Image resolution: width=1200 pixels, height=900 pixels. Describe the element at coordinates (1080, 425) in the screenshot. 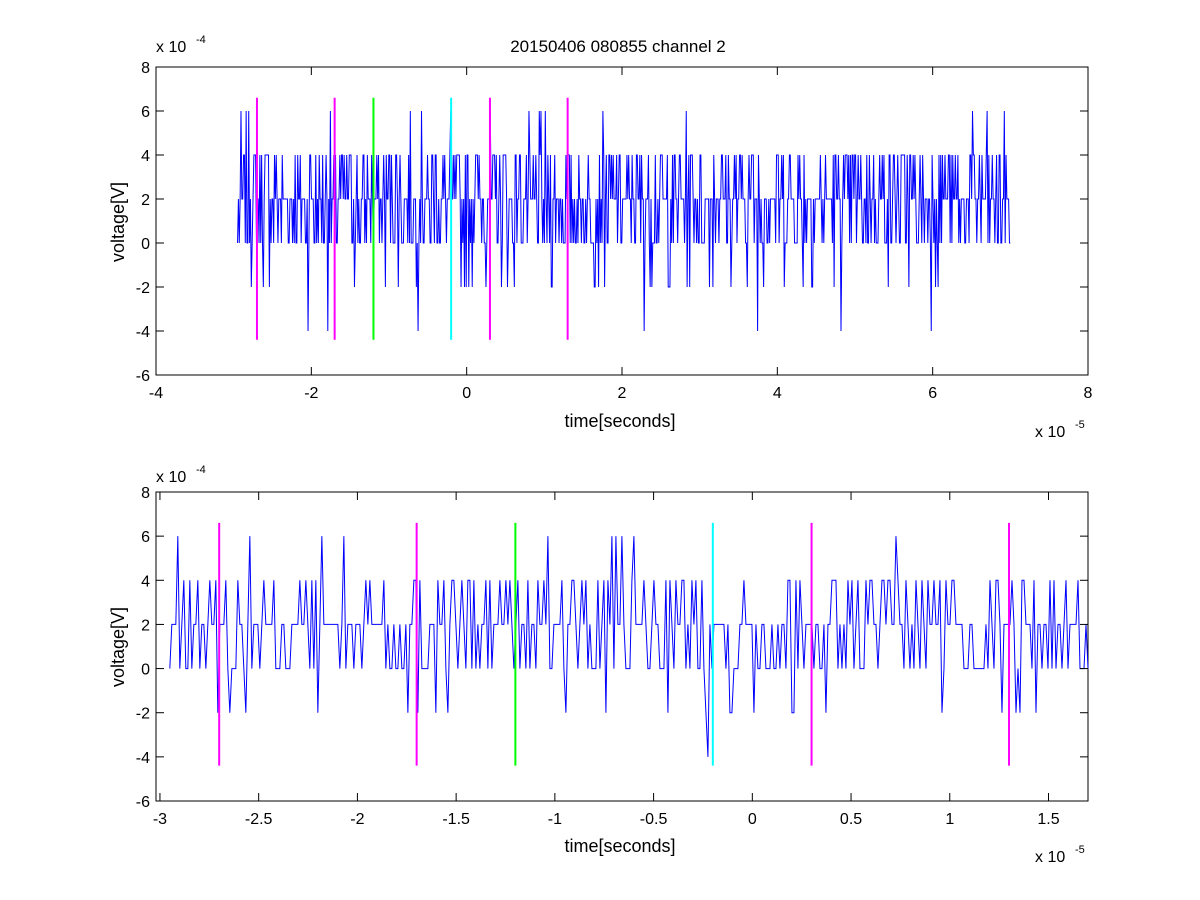

I see `top-x-multiplier-exponent: -5` at that location.